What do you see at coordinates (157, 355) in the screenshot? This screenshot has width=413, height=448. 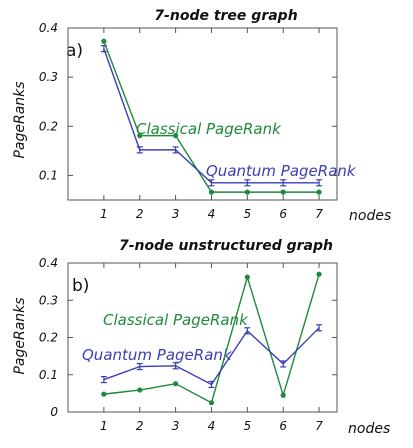 I see `chart-b-legend-quantum: Quantum PageRank` at bounding box center [157, 355].